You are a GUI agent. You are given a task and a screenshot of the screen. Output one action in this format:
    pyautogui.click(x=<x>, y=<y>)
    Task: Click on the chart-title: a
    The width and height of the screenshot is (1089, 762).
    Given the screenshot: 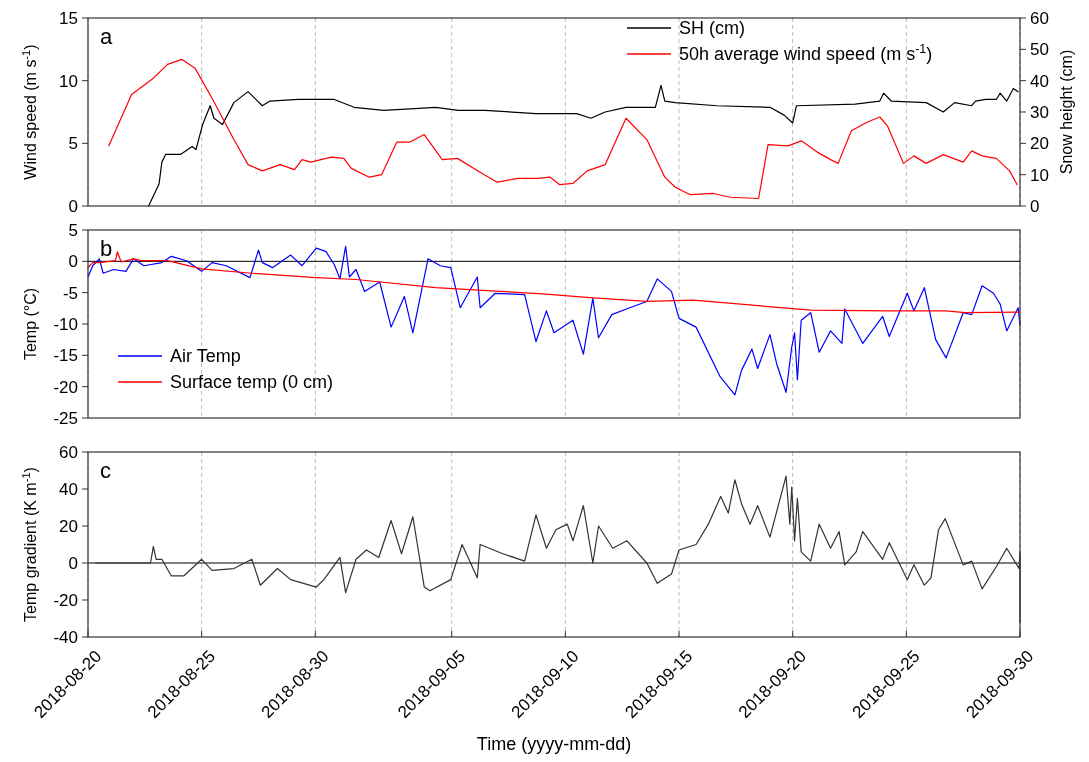 What is the action you would take?
    pyautogui.click(x=106, y=36)
    